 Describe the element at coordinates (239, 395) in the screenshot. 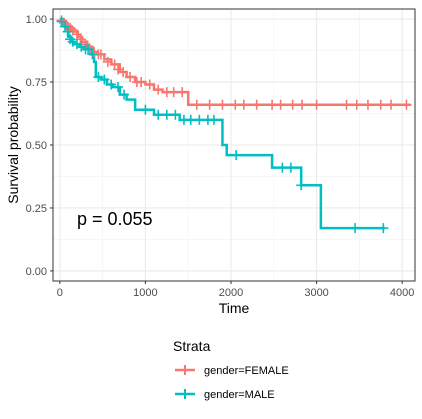

I see `legend-label-male: gender=MALE` at that location.